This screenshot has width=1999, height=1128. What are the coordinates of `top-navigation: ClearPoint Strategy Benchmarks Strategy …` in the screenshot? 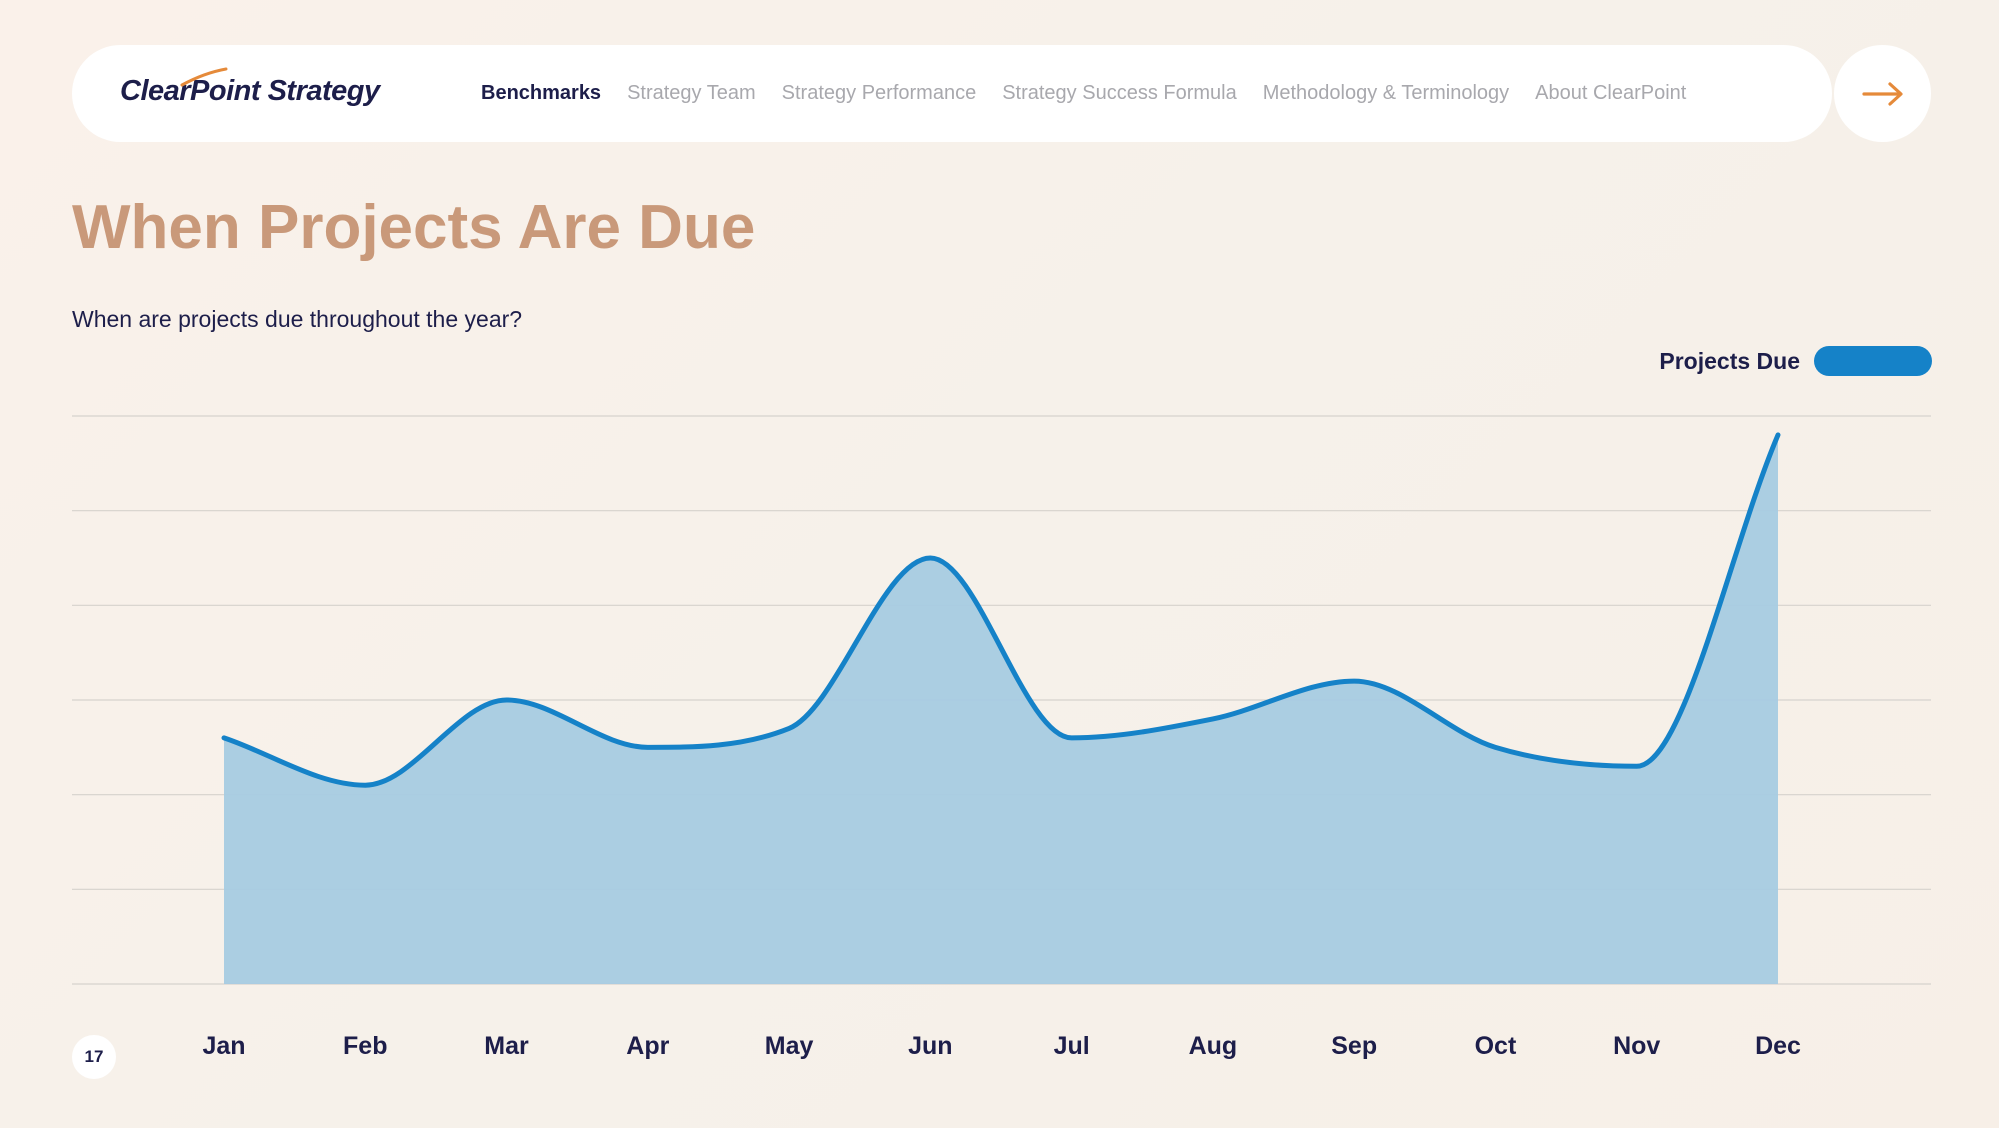 It's located at (952, 93).